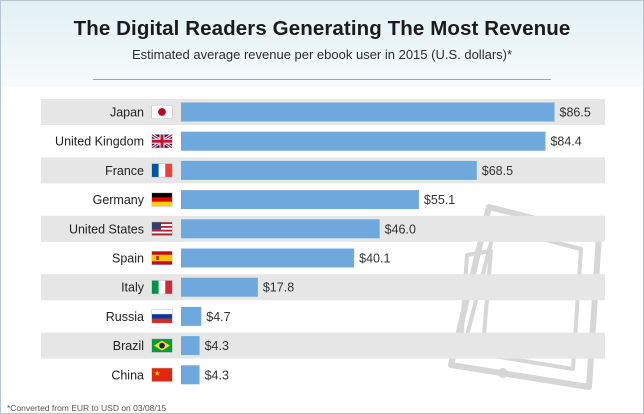 The image size is (644, 414). I want to click on bar-row: Italy $17.8, so click(323, 287).